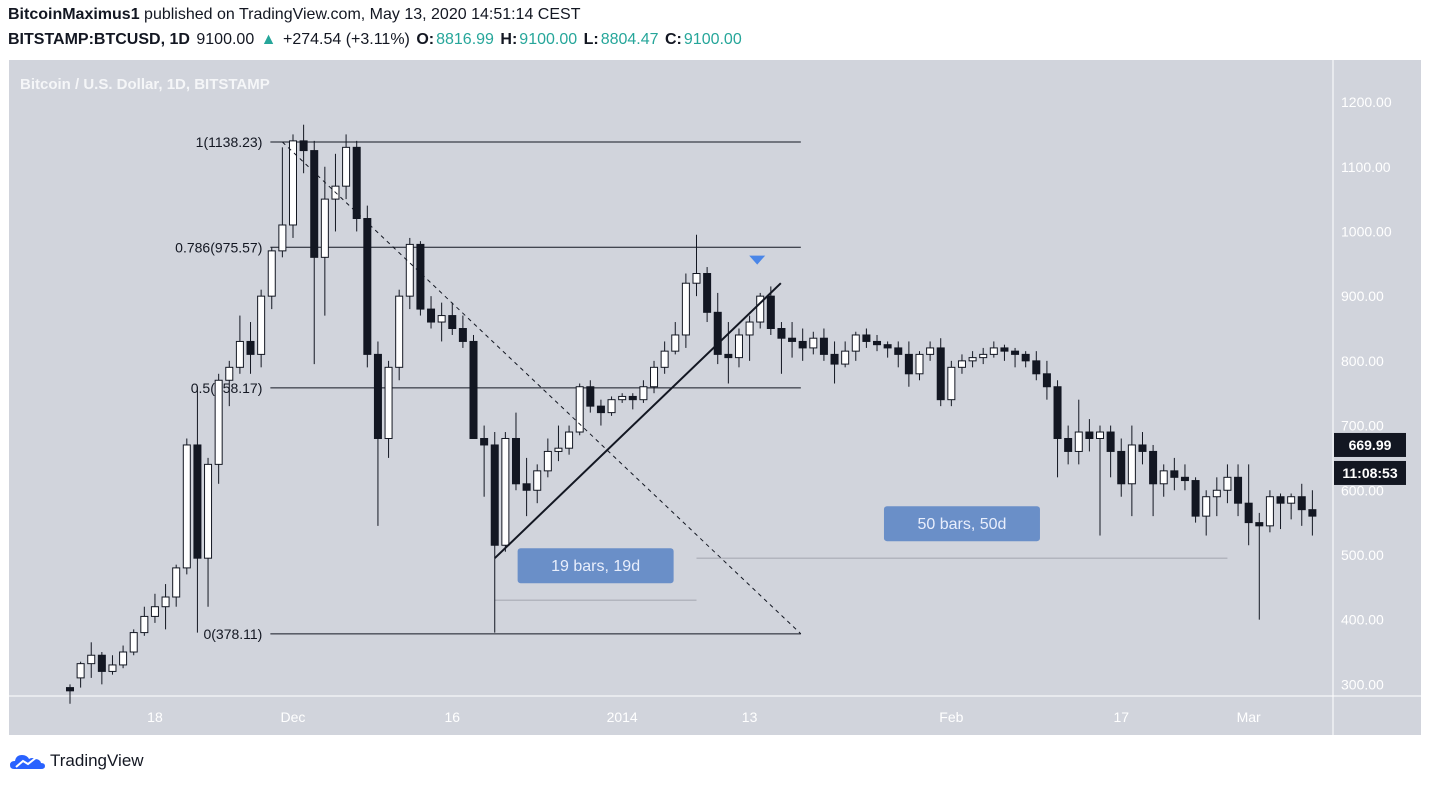 The height and width of the screenshot is (785, 1430). Describe the element at coordinates (673, 39) in the screenshot. I see `close-label: C:` at that location.